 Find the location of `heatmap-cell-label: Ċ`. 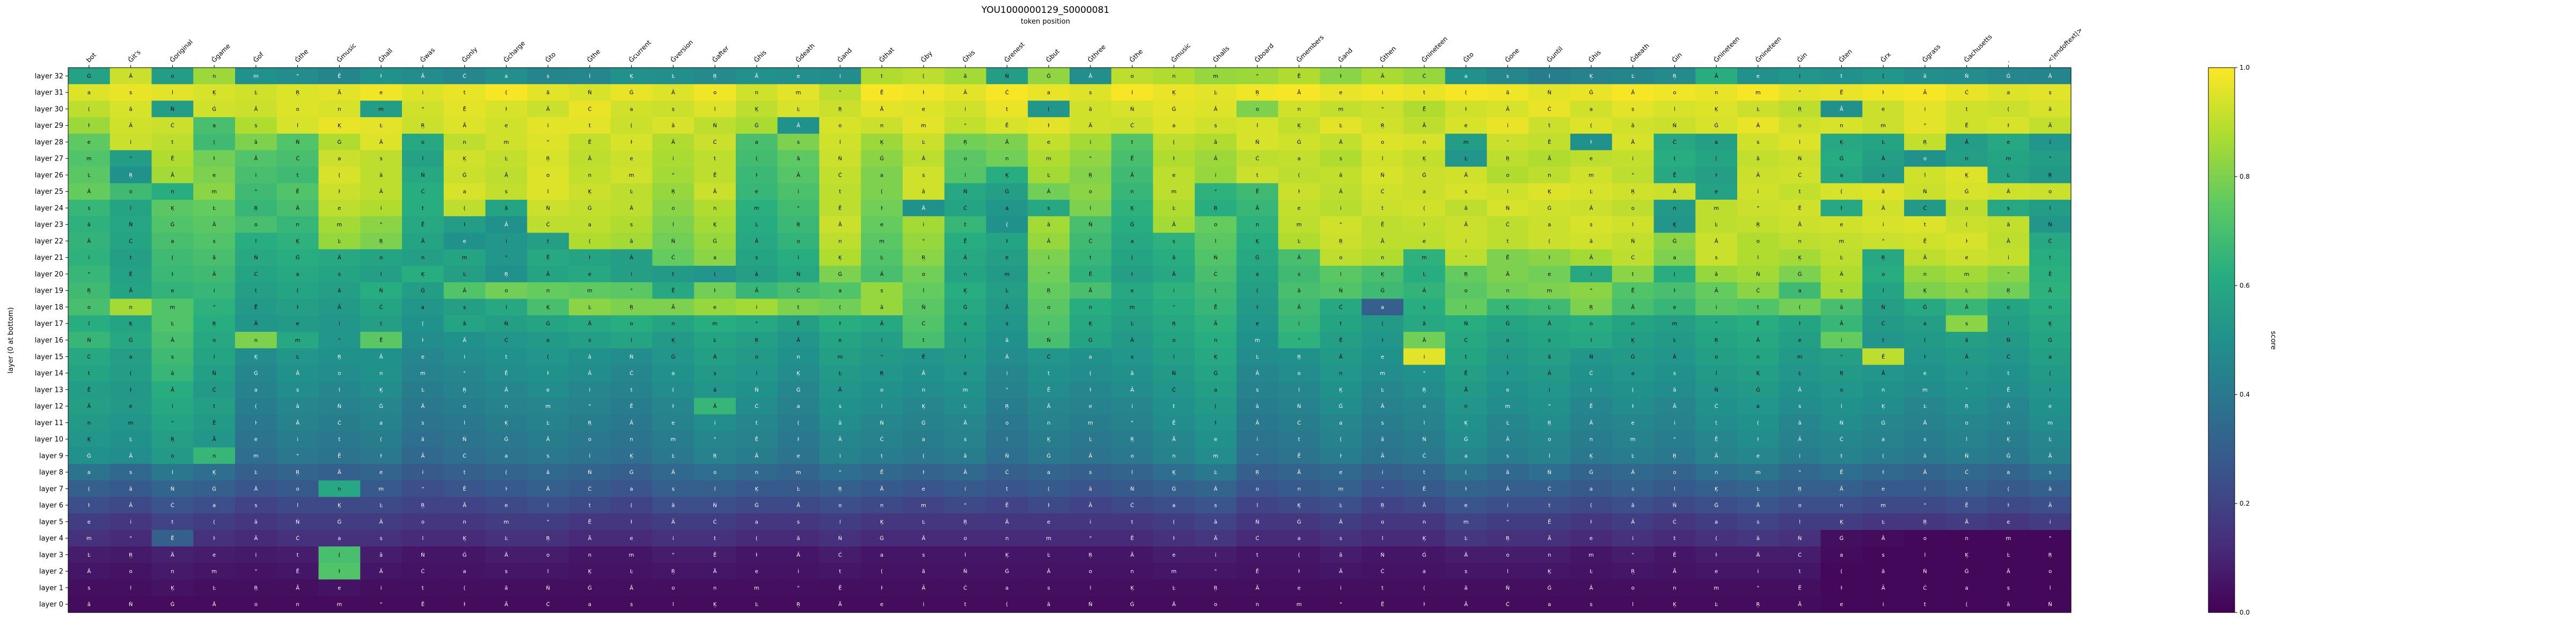

heatmap-cell-label: Ċ is located at coordinates (1800, 174).